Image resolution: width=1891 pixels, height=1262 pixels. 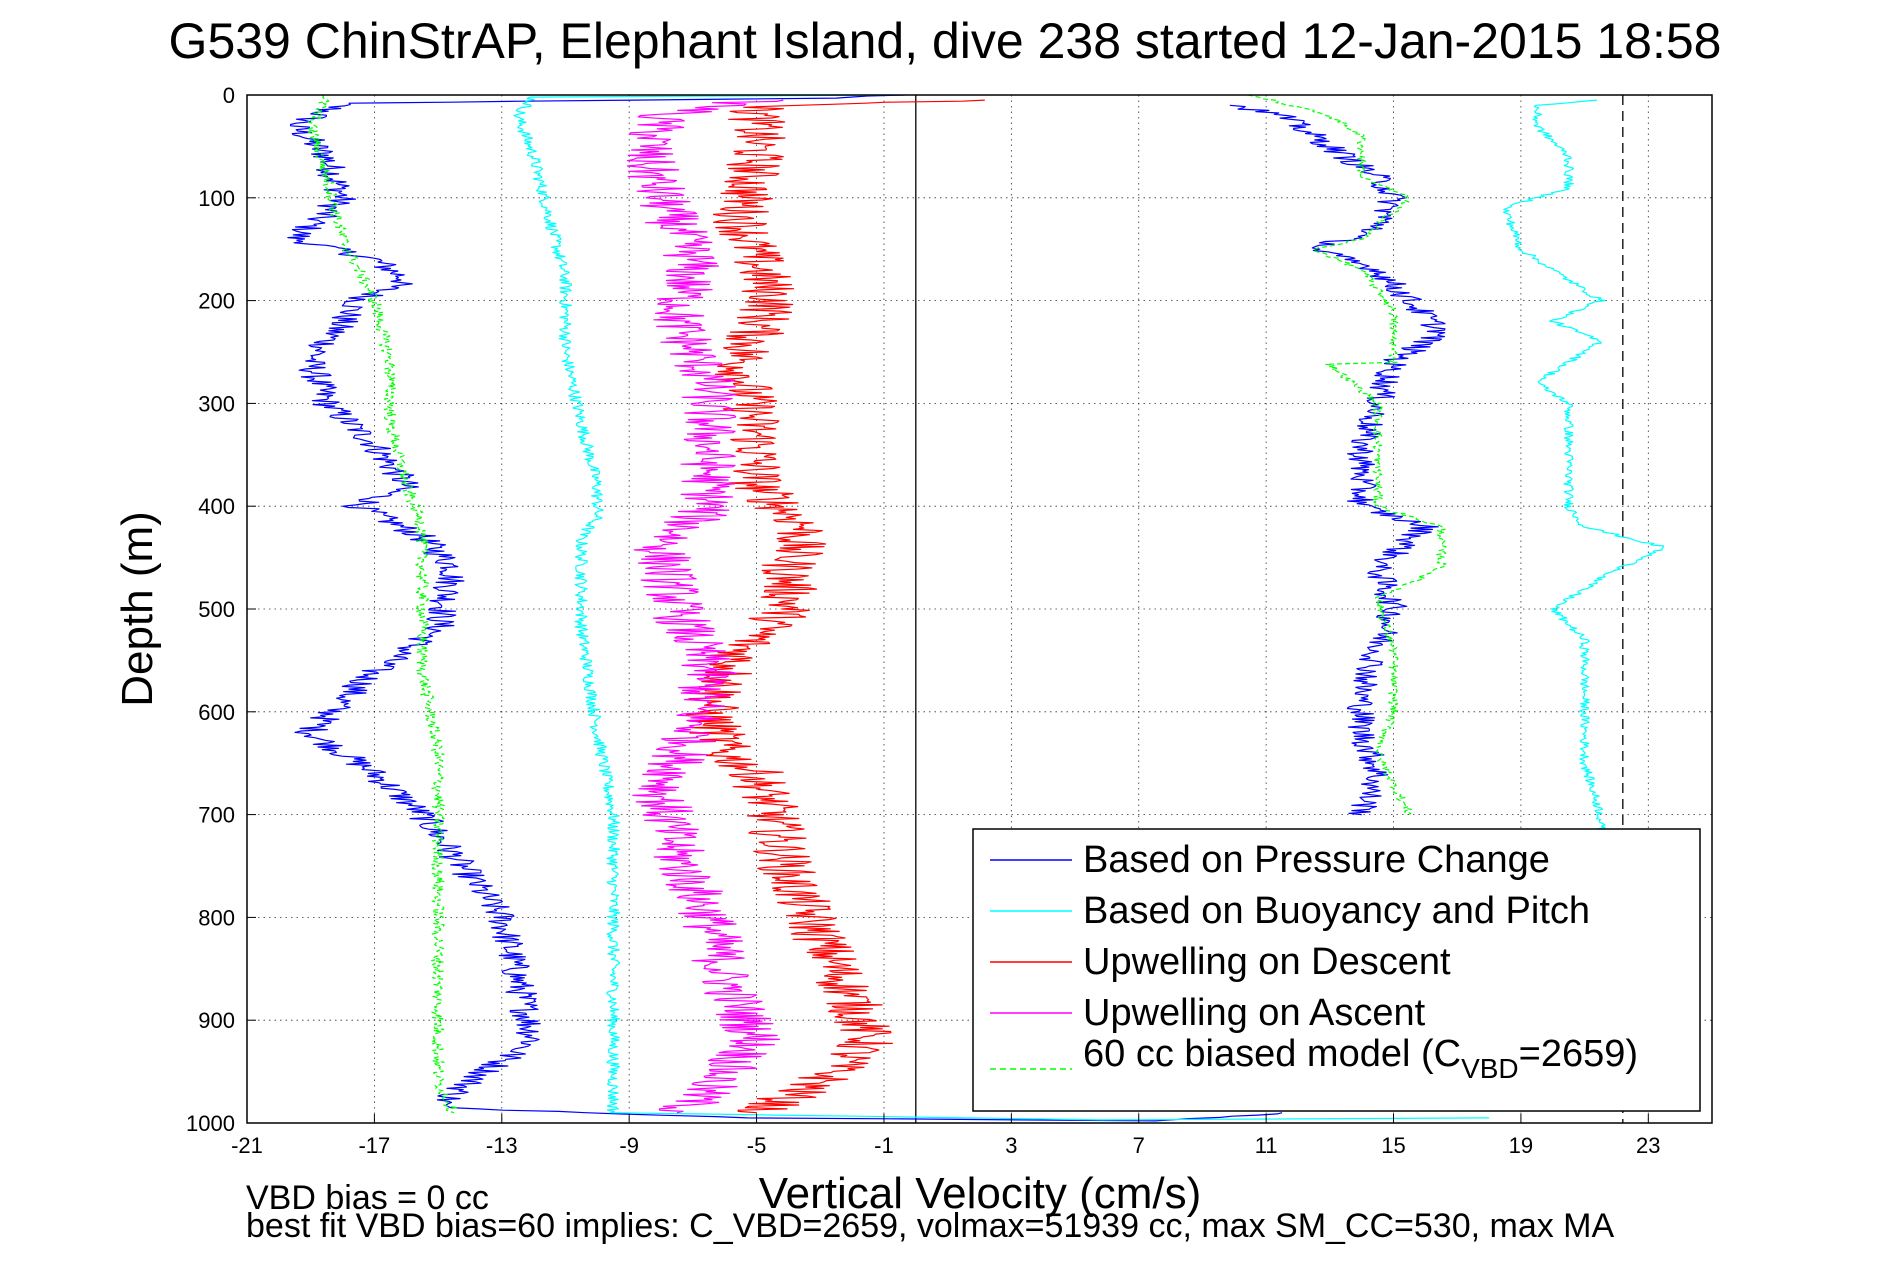 I want to click on x-tick-label: -5, so click(x=757, y=1145).